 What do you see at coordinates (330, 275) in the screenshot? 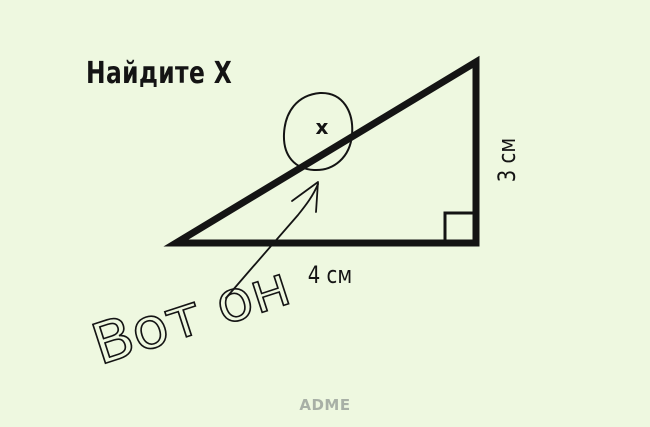
I see `base-length-label: 4 см` at bounding box center [330, 275].